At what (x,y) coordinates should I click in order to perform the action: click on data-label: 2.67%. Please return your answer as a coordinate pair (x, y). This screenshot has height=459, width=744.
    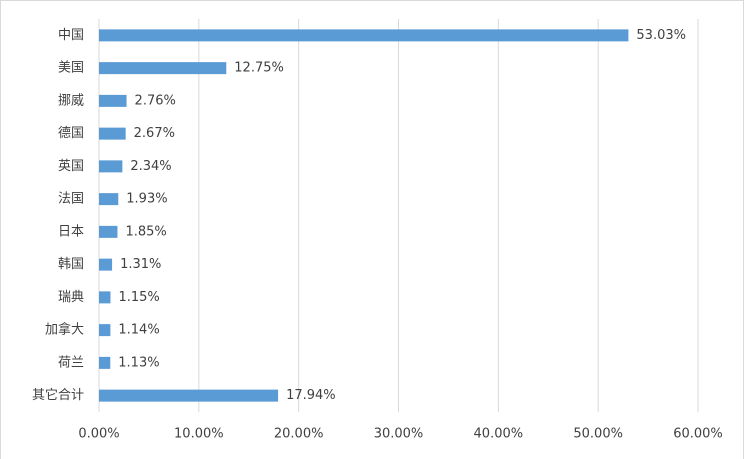
    Looking at the image, I should click on (154, 133).